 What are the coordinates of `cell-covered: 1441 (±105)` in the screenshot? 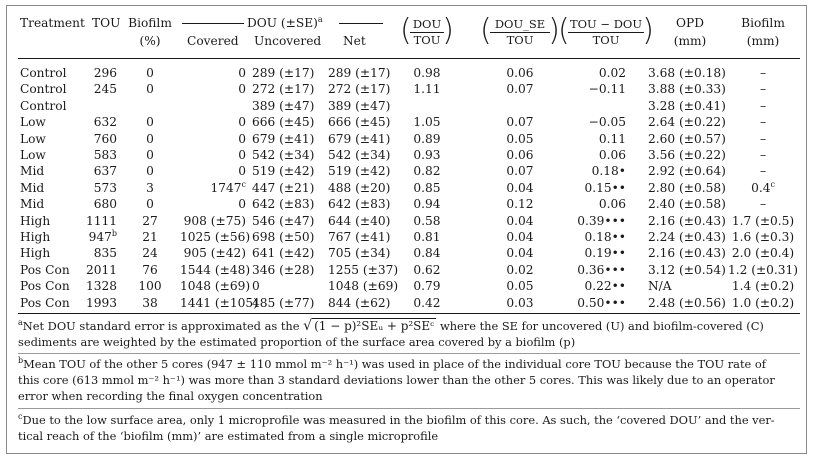 It's located at (219, 302).